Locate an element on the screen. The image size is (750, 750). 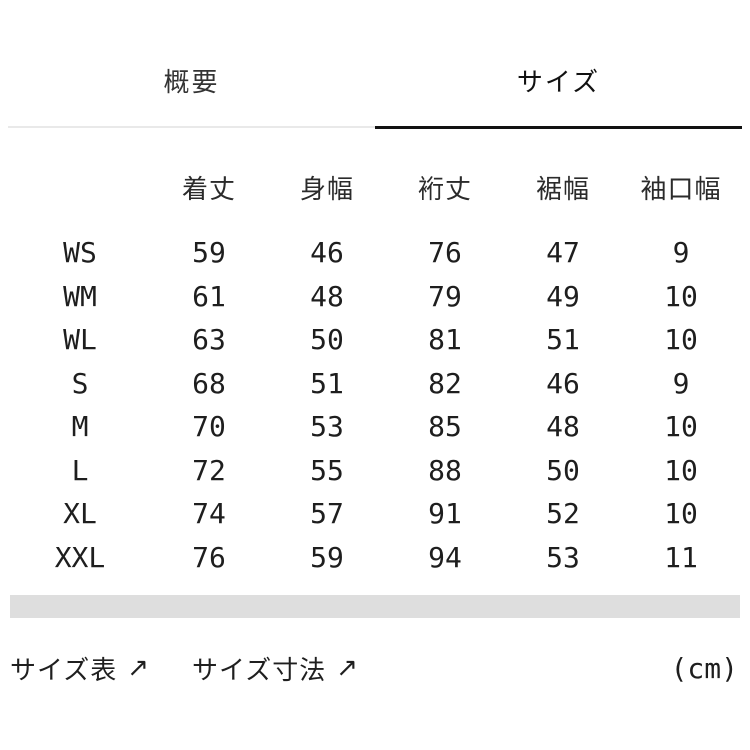
table-row: S 68 51 82 46 9 is located at coordinates (375, 384).